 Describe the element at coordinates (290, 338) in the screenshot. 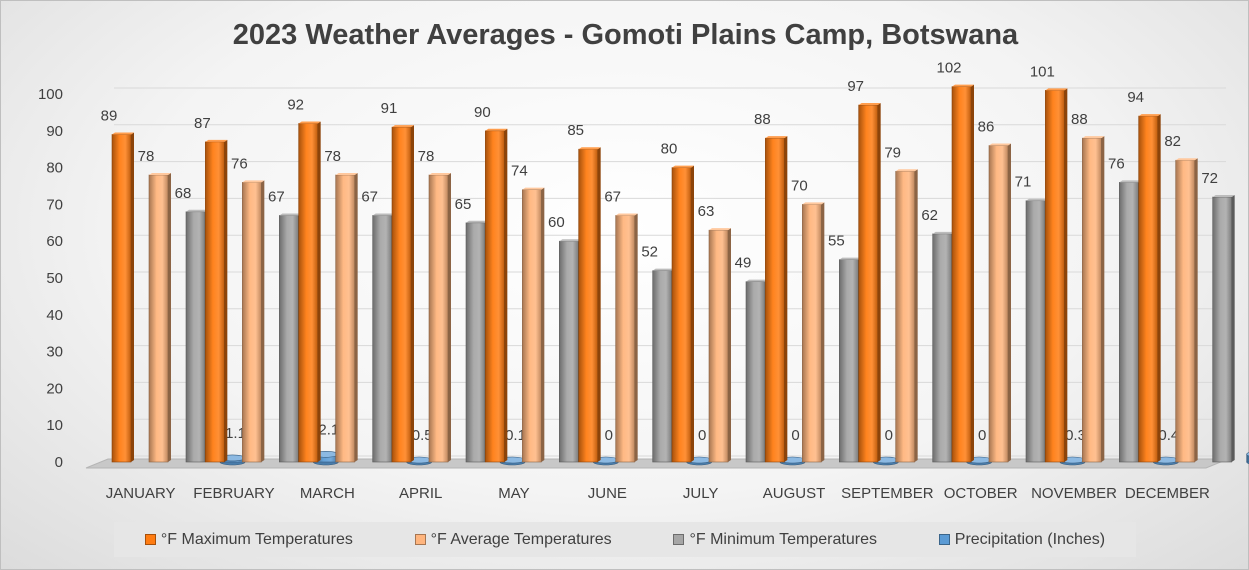

I see `bar-min-february` at that location.